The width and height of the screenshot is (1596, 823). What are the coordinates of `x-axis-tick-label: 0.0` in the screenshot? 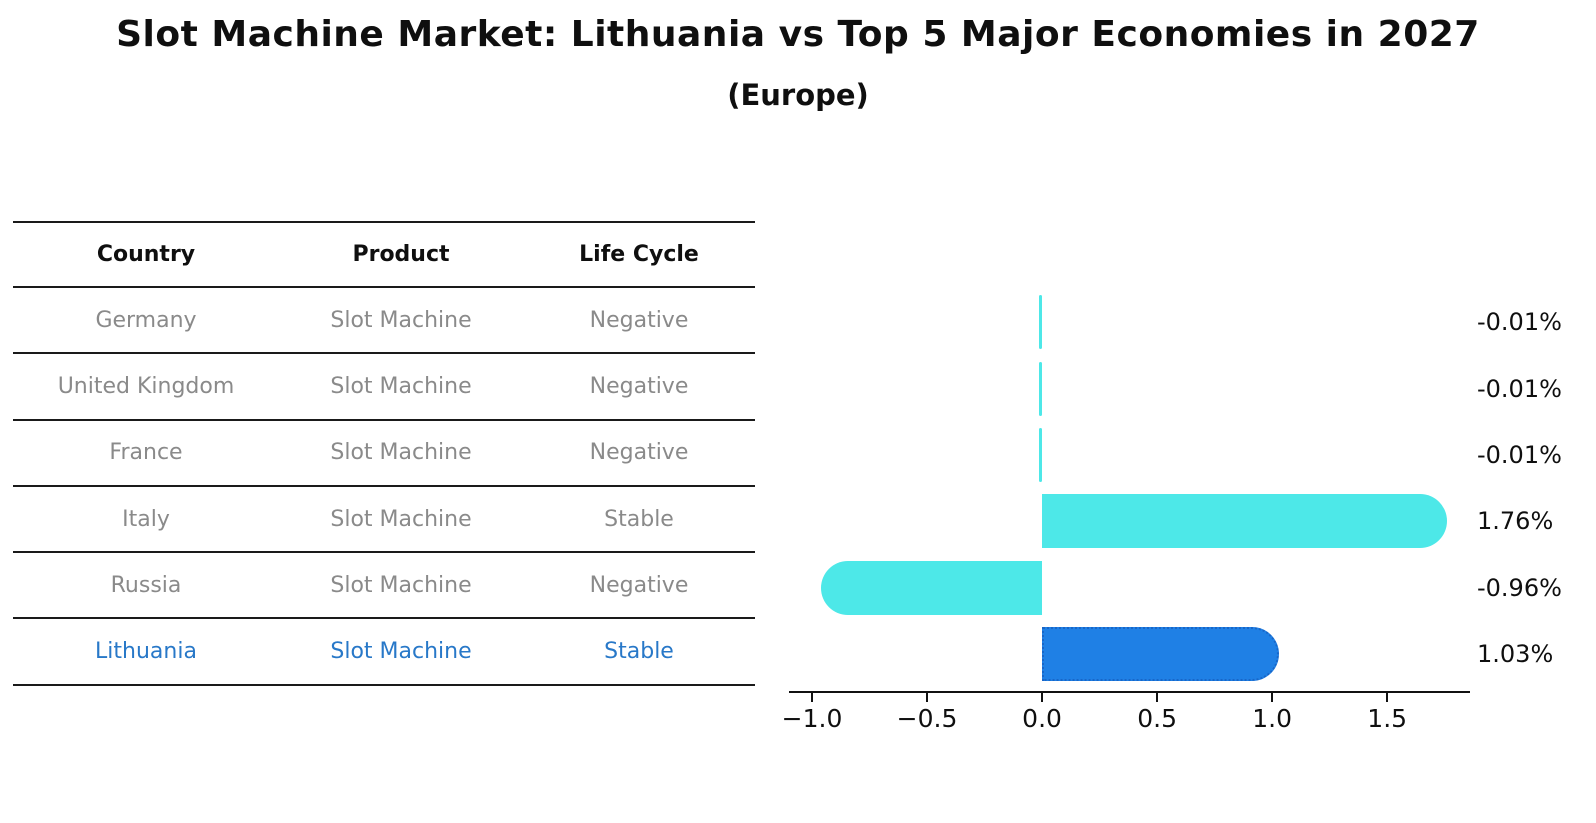 It's located at (1042, 718).